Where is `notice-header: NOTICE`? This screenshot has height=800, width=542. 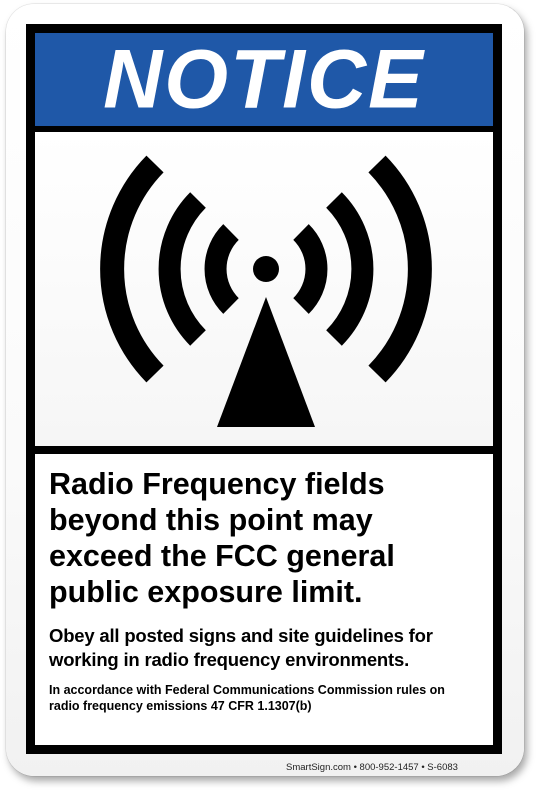
notice-header: NOTICE is located at coordinates (264, 79).